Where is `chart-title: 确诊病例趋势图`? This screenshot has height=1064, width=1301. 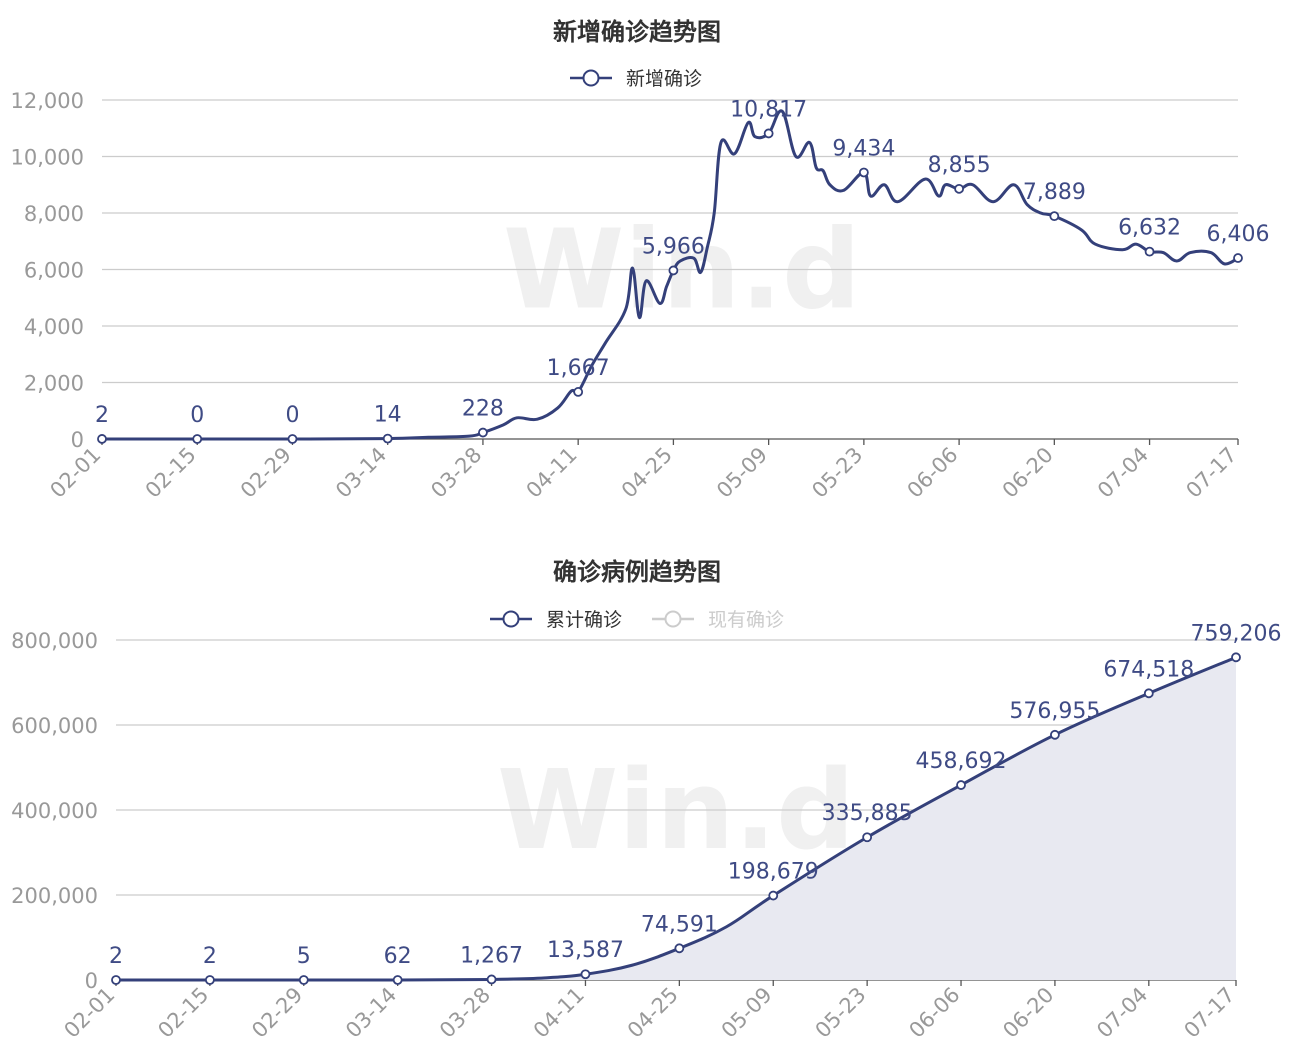 chart-title: 确诊病例趋势图 is located at coordinates (637, 572).